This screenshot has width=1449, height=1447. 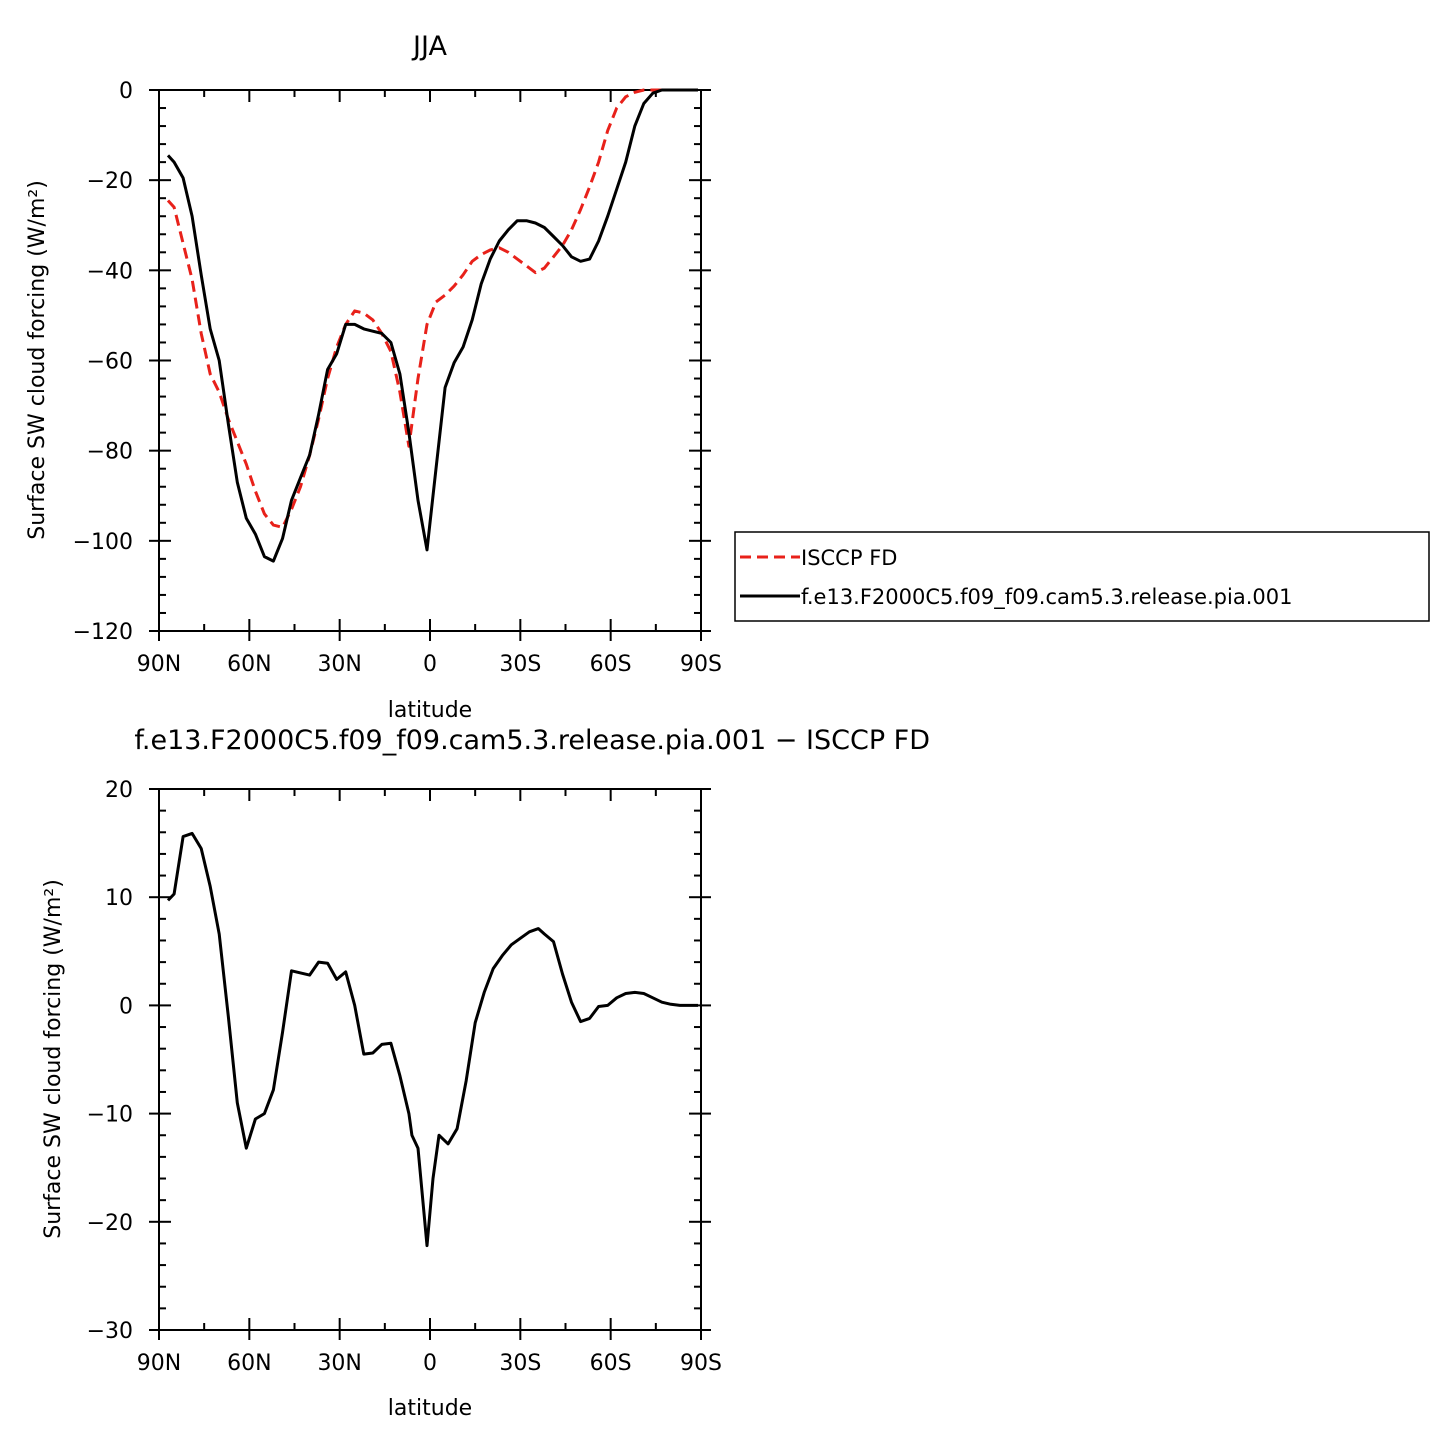 What do you see at coordinates (110, 1115) in the screenshot?
I see `y-tick-label: −10` at bounding box center [110, 1115].